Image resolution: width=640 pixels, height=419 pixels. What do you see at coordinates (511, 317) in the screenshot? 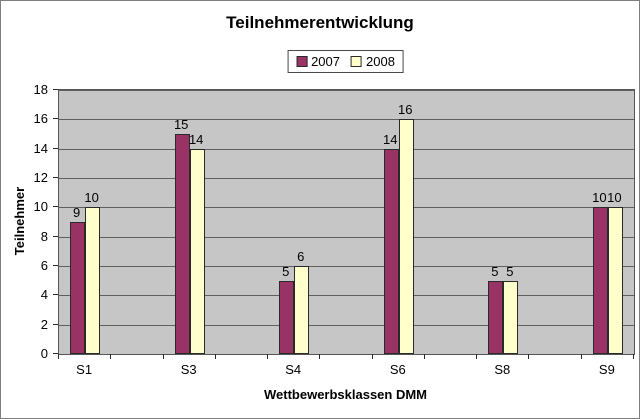
I see `bar-2008-S8` at bounding box center [511, 317].